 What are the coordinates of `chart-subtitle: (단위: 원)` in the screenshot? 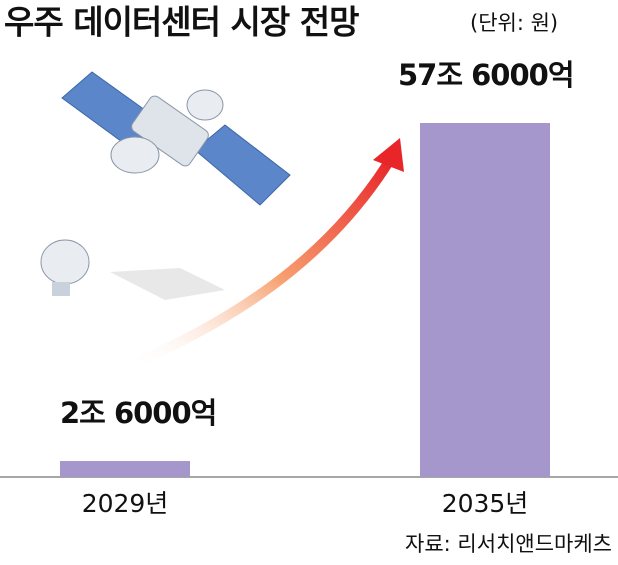 It's located at (514, 23).